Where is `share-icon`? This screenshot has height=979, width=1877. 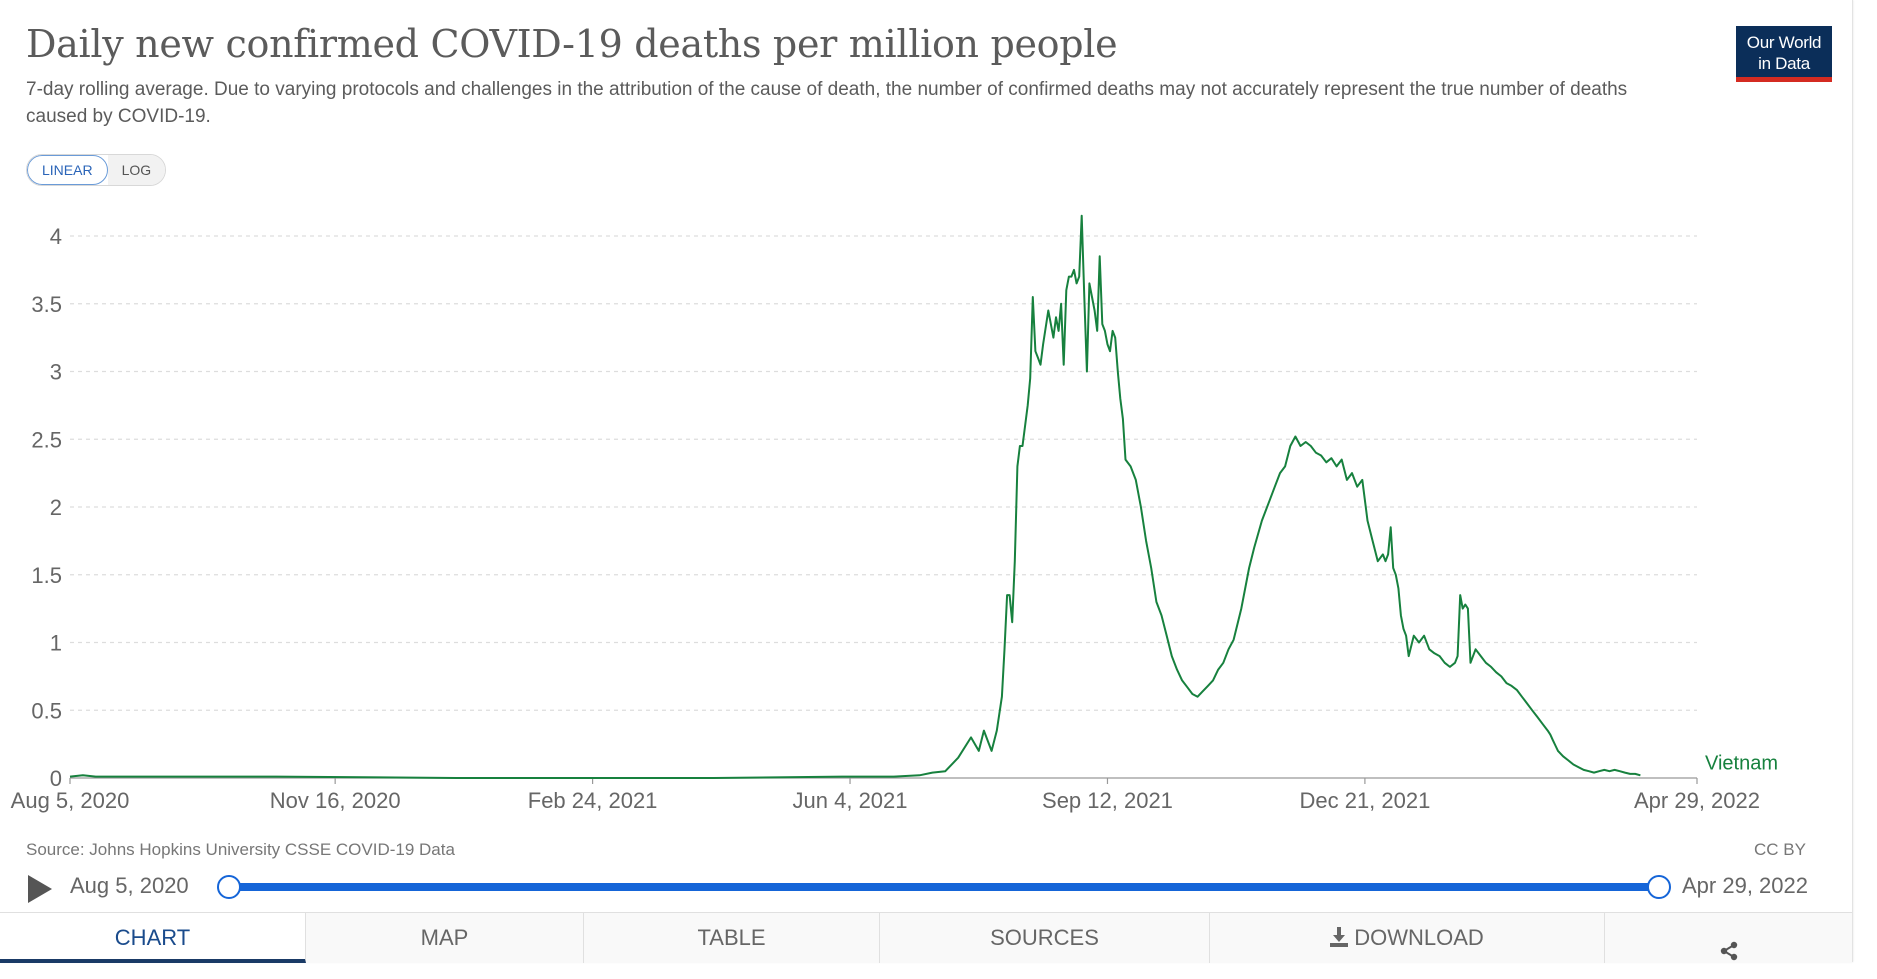 share-icon is located at coordinates (1729, 945).